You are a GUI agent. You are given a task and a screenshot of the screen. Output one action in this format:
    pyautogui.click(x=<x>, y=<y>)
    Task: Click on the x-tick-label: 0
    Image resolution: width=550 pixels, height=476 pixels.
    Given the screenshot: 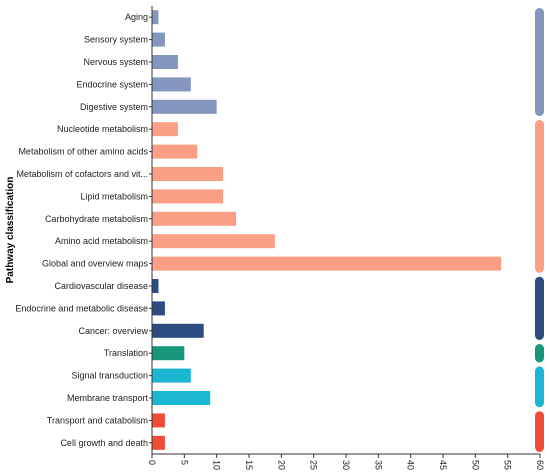 What is the action you would take?
    pyautogui.click(x=152, y=462)
    